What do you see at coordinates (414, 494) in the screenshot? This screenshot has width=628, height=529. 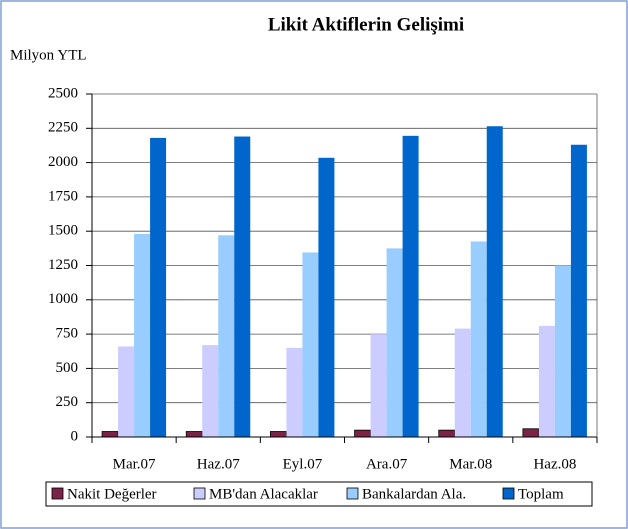 I see `legend-label: Bankalardan Ala.` at bounding box center [414, 494].